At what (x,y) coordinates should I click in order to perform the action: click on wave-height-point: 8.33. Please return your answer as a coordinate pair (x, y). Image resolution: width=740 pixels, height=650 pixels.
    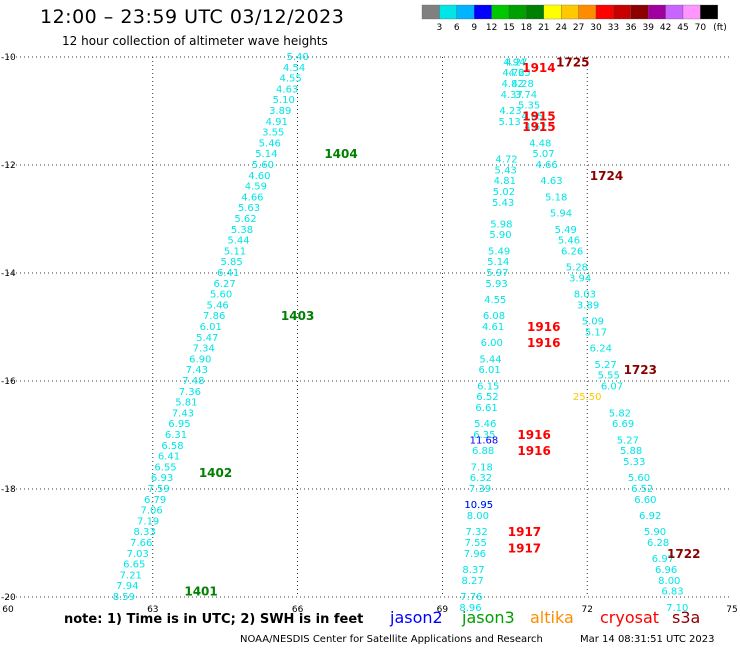
    Looking at the image, I should click on (145, 532).